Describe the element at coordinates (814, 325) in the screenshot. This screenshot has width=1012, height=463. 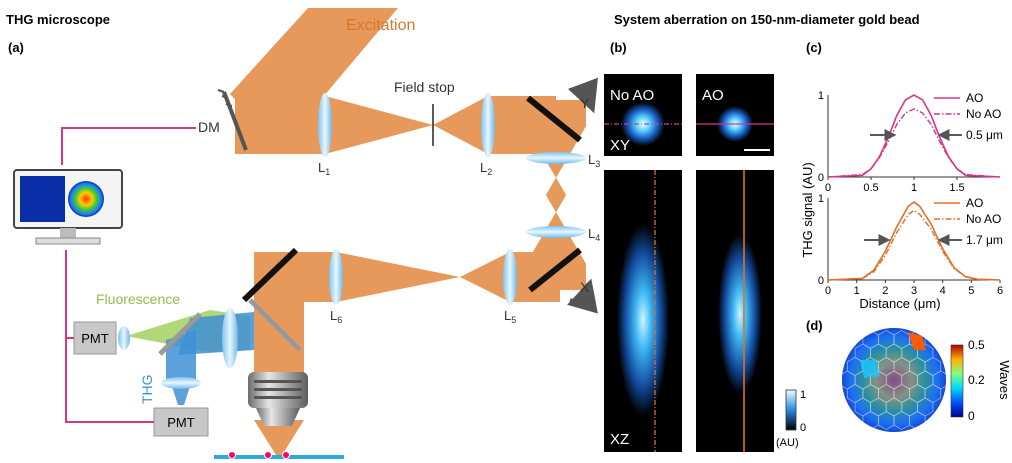
I see `panel-d-label: (d)` at that location.